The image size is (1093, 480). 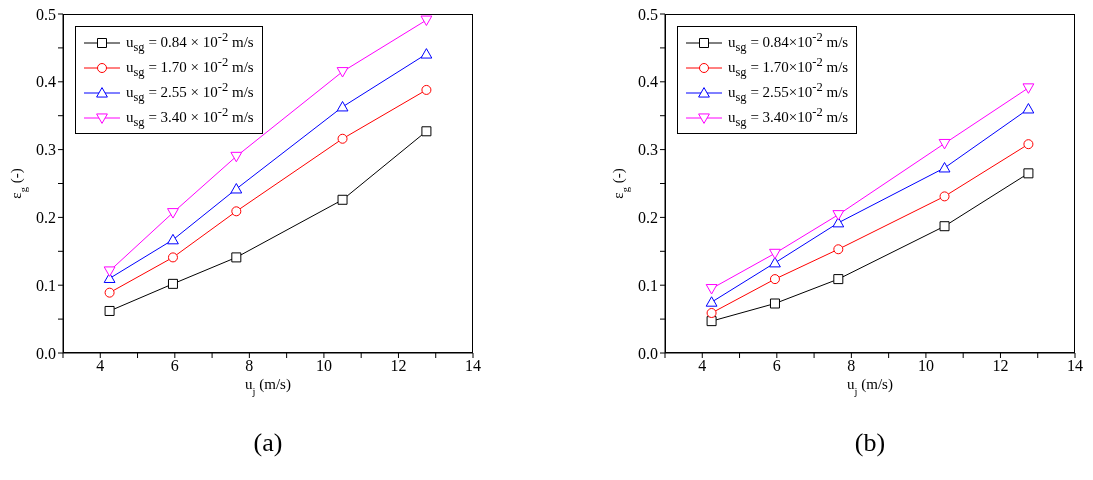 What do you see at coordinates (788, 117) in the screenshot?
I see `legend-label: u$_{sg}$ = 3.40×10$^{-2}$ m/s` at bounding box center [788, 117].